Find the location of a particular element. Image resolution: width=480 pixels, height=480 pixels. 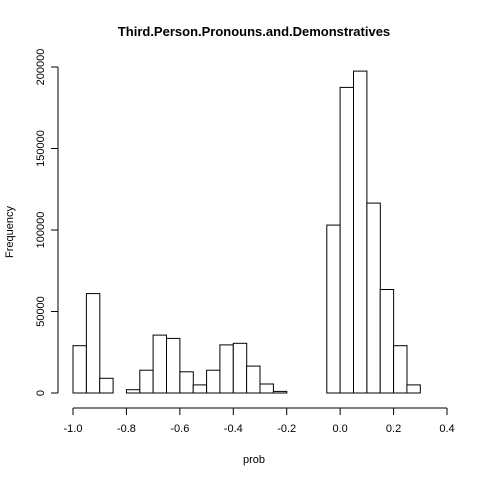

chart-title: Third.Person.Pronouns.and.Demonstratives is located at coordinates (254, 31).